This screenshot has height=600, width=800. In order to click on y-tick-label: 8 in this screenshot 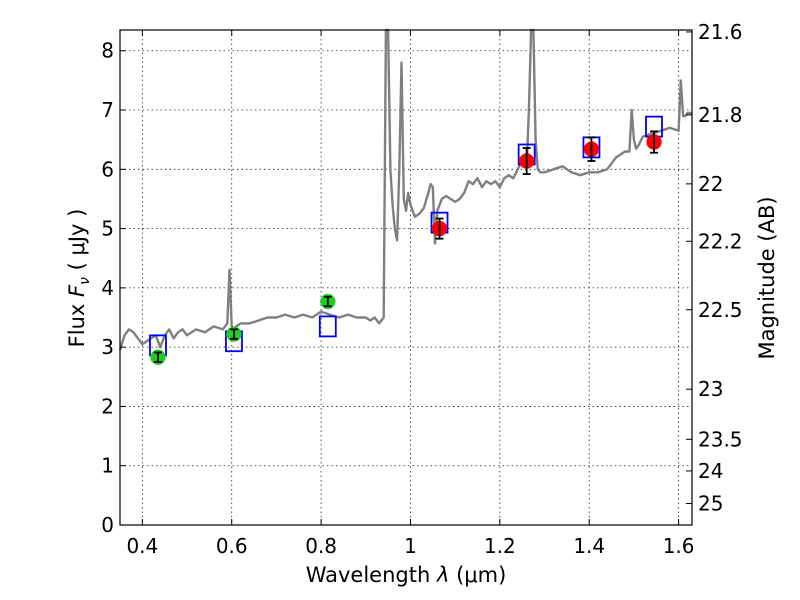, I will do `click(107, 51)`.